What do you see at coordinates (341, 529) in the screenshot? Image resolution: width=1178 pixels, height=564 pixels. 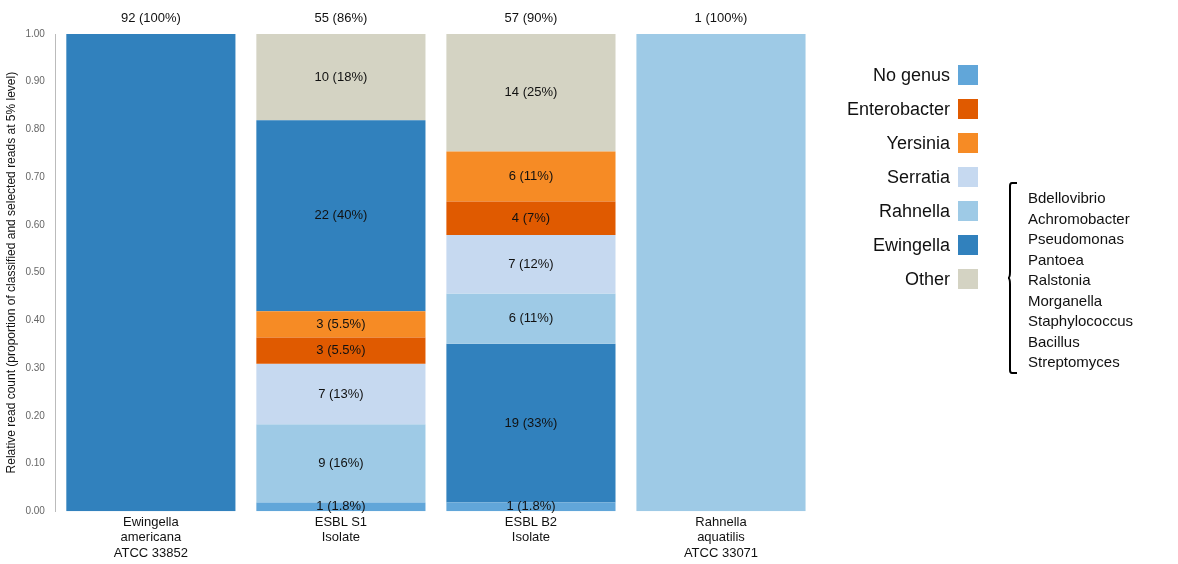 I see `x-tick-label: ESBL S1 Isolate` at bounding box center [341, 529].